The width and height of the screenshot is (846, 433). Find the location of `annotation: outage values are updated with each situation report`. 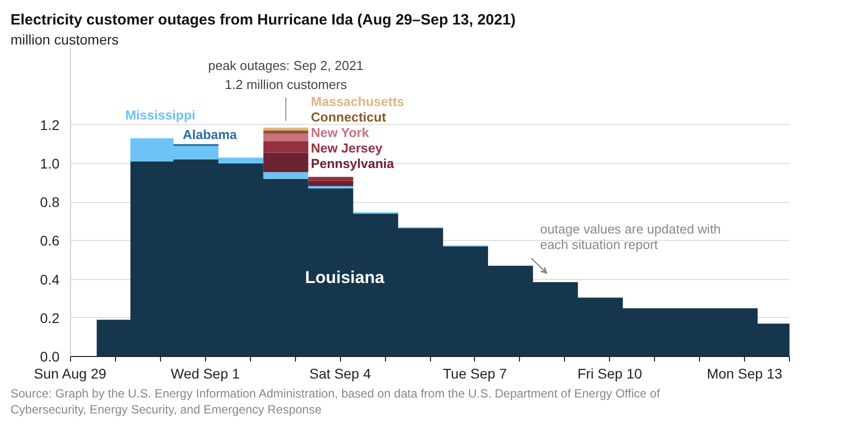

annotation: outage values are updated with each situation report is located at coordinates (630, 237).